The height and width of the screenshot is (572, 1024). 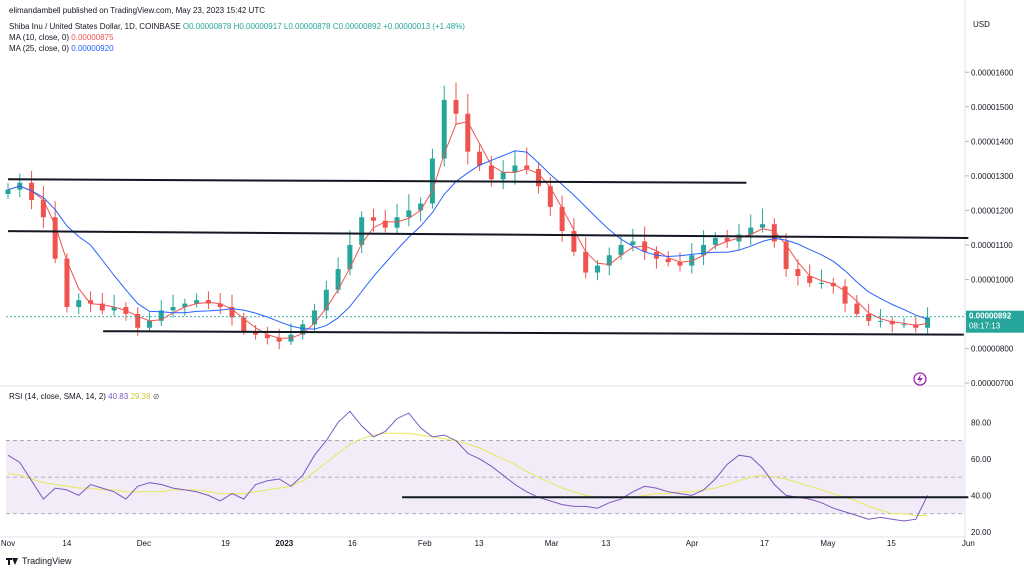 I want to click on rsi-ma-line, so click(x=467, y=474).